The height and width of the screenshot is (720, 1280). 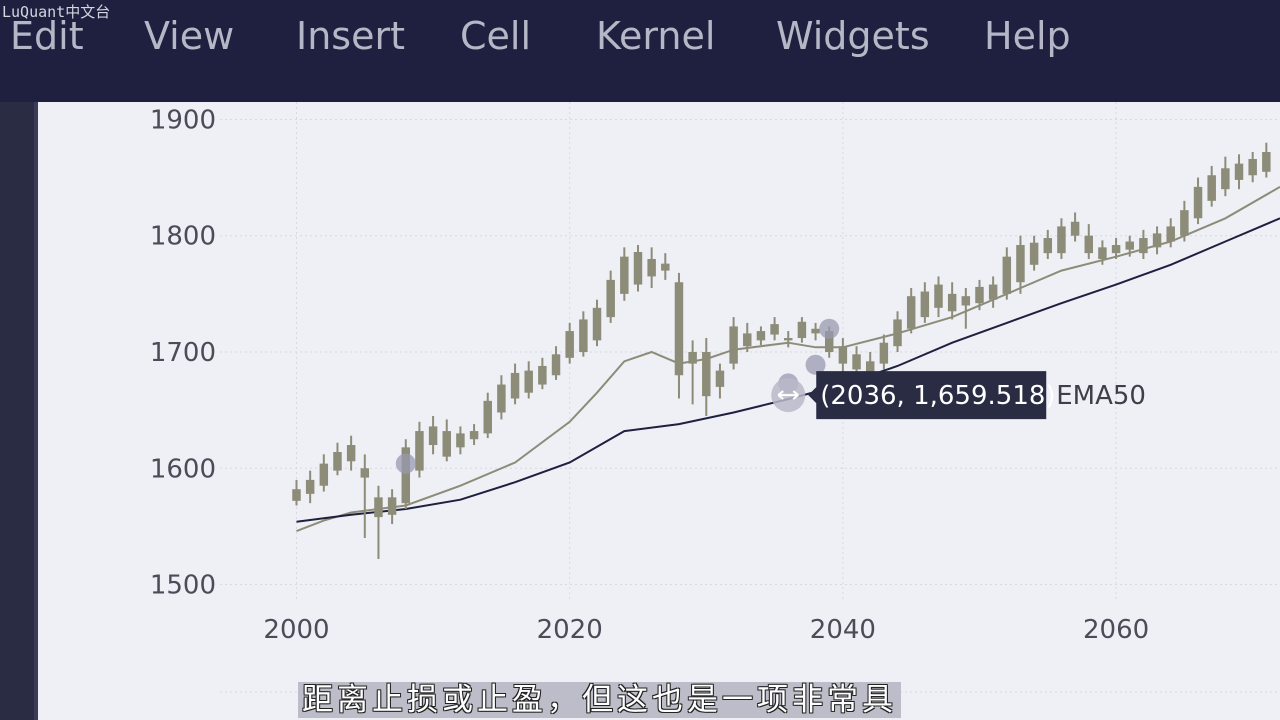 What do you see at coordinates (853, 36) in the screenshot?
I see `menu-widgets: Widgets` at bounding box center [853, 36].